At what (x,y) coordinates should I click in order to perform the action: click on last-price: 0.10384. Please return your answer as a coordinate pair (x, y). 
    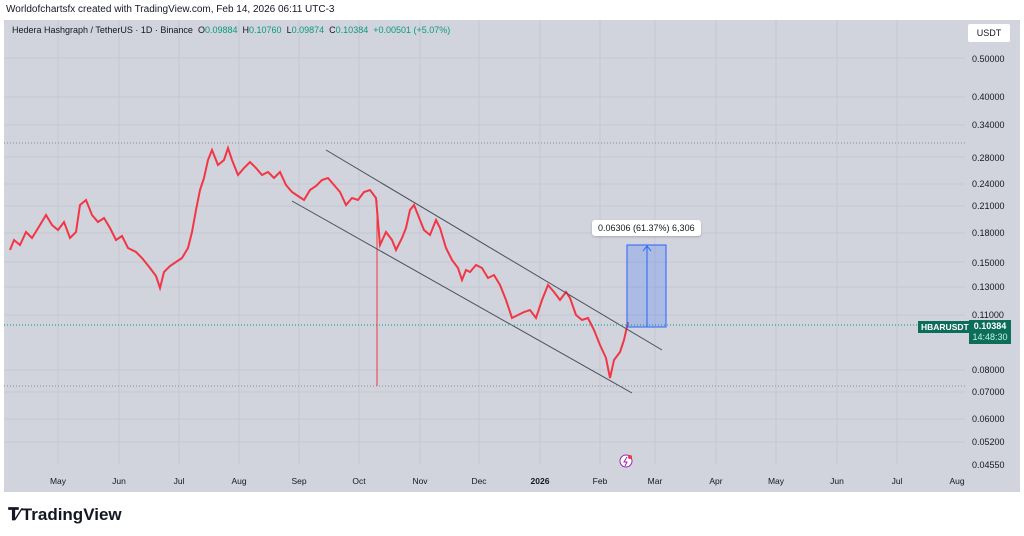
    Looking at the image, I should click on (990, 326).